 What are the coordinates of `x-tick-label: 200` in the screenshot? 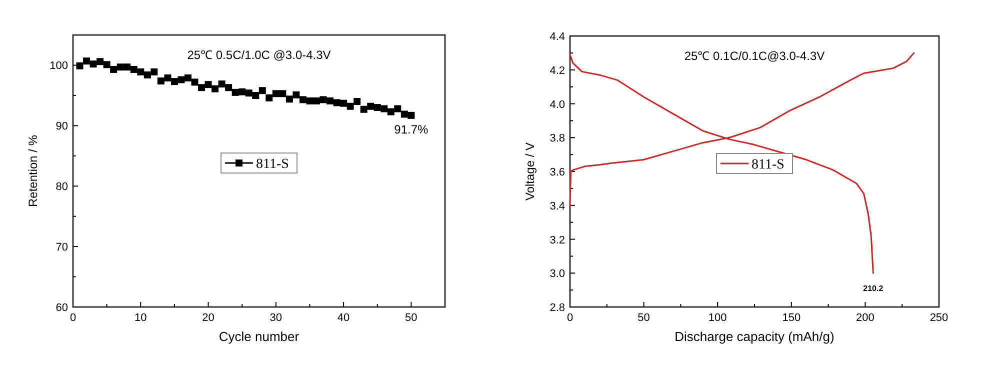 It's located at (865, 318).